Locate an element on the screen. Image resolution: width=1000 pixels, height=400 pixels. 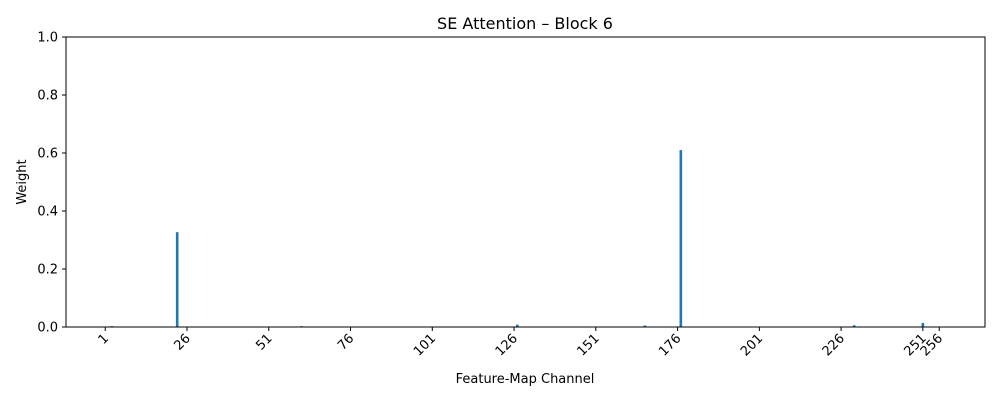
y-tick-label: 0.8 is located at coordinates (47, 96).